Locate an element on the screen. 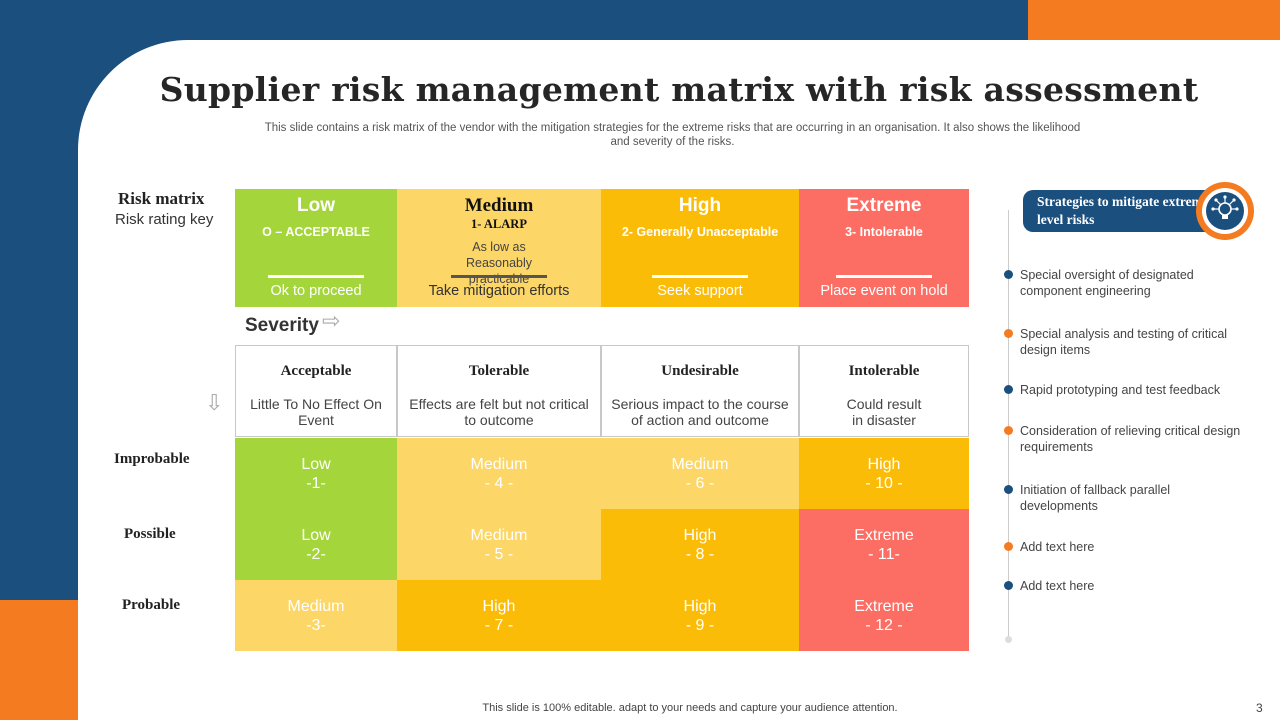 The width and height of the screenshot is (1280, 720). matrix-cell: High - 9 - is located at coordinates (700, 615).